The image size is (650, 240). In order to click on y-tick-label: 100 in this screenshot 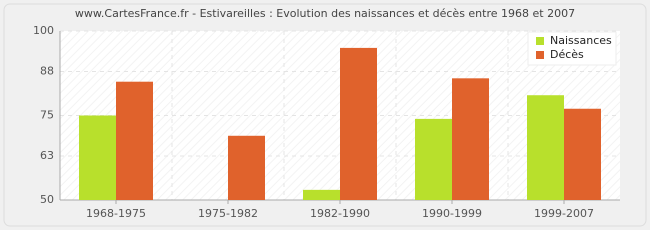, I will do `click(43, 30)`.